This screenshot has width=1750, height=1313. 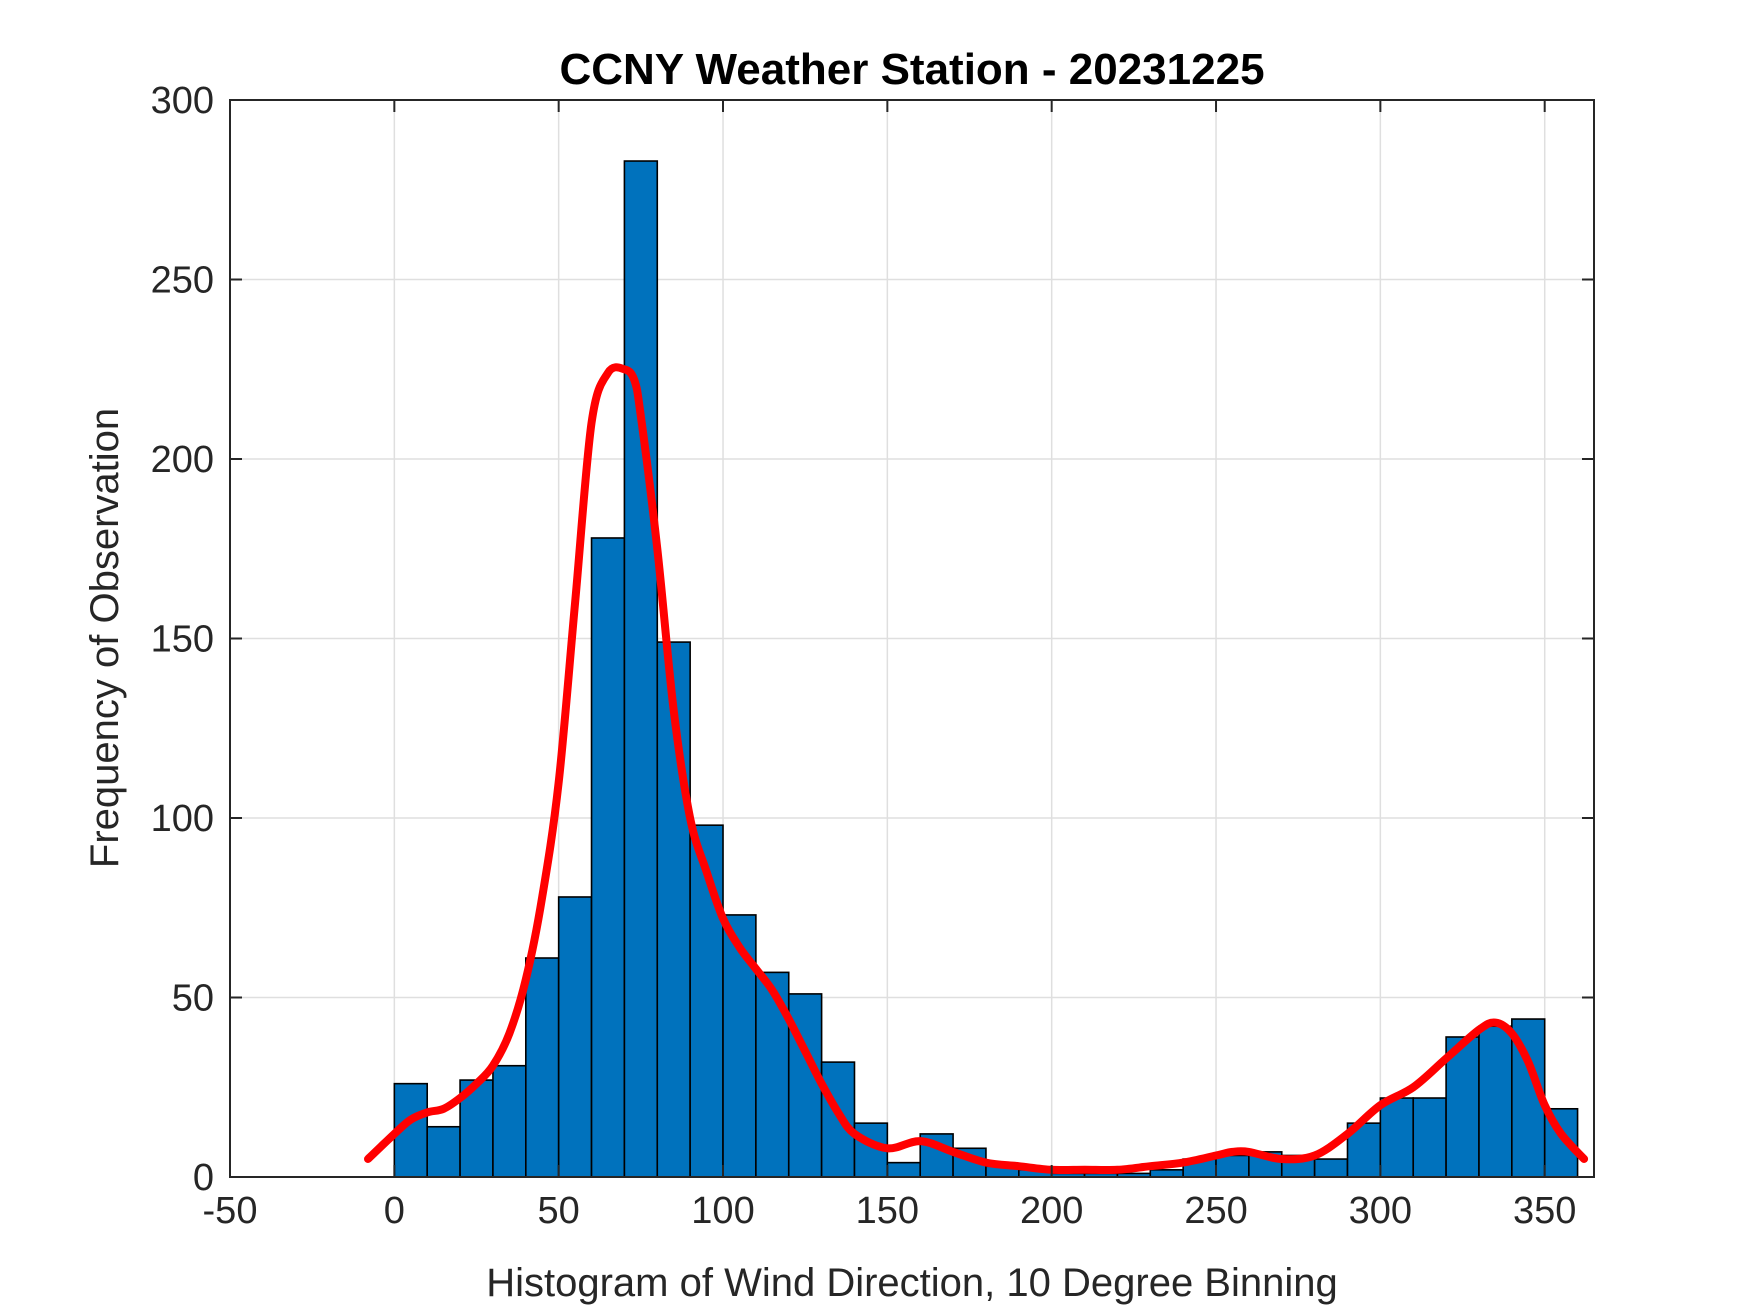 What do you see at coordinates (1380, 1211) in the screenshot?
I see `x-tick-label: 300` at bounding box center [1380, 1211].